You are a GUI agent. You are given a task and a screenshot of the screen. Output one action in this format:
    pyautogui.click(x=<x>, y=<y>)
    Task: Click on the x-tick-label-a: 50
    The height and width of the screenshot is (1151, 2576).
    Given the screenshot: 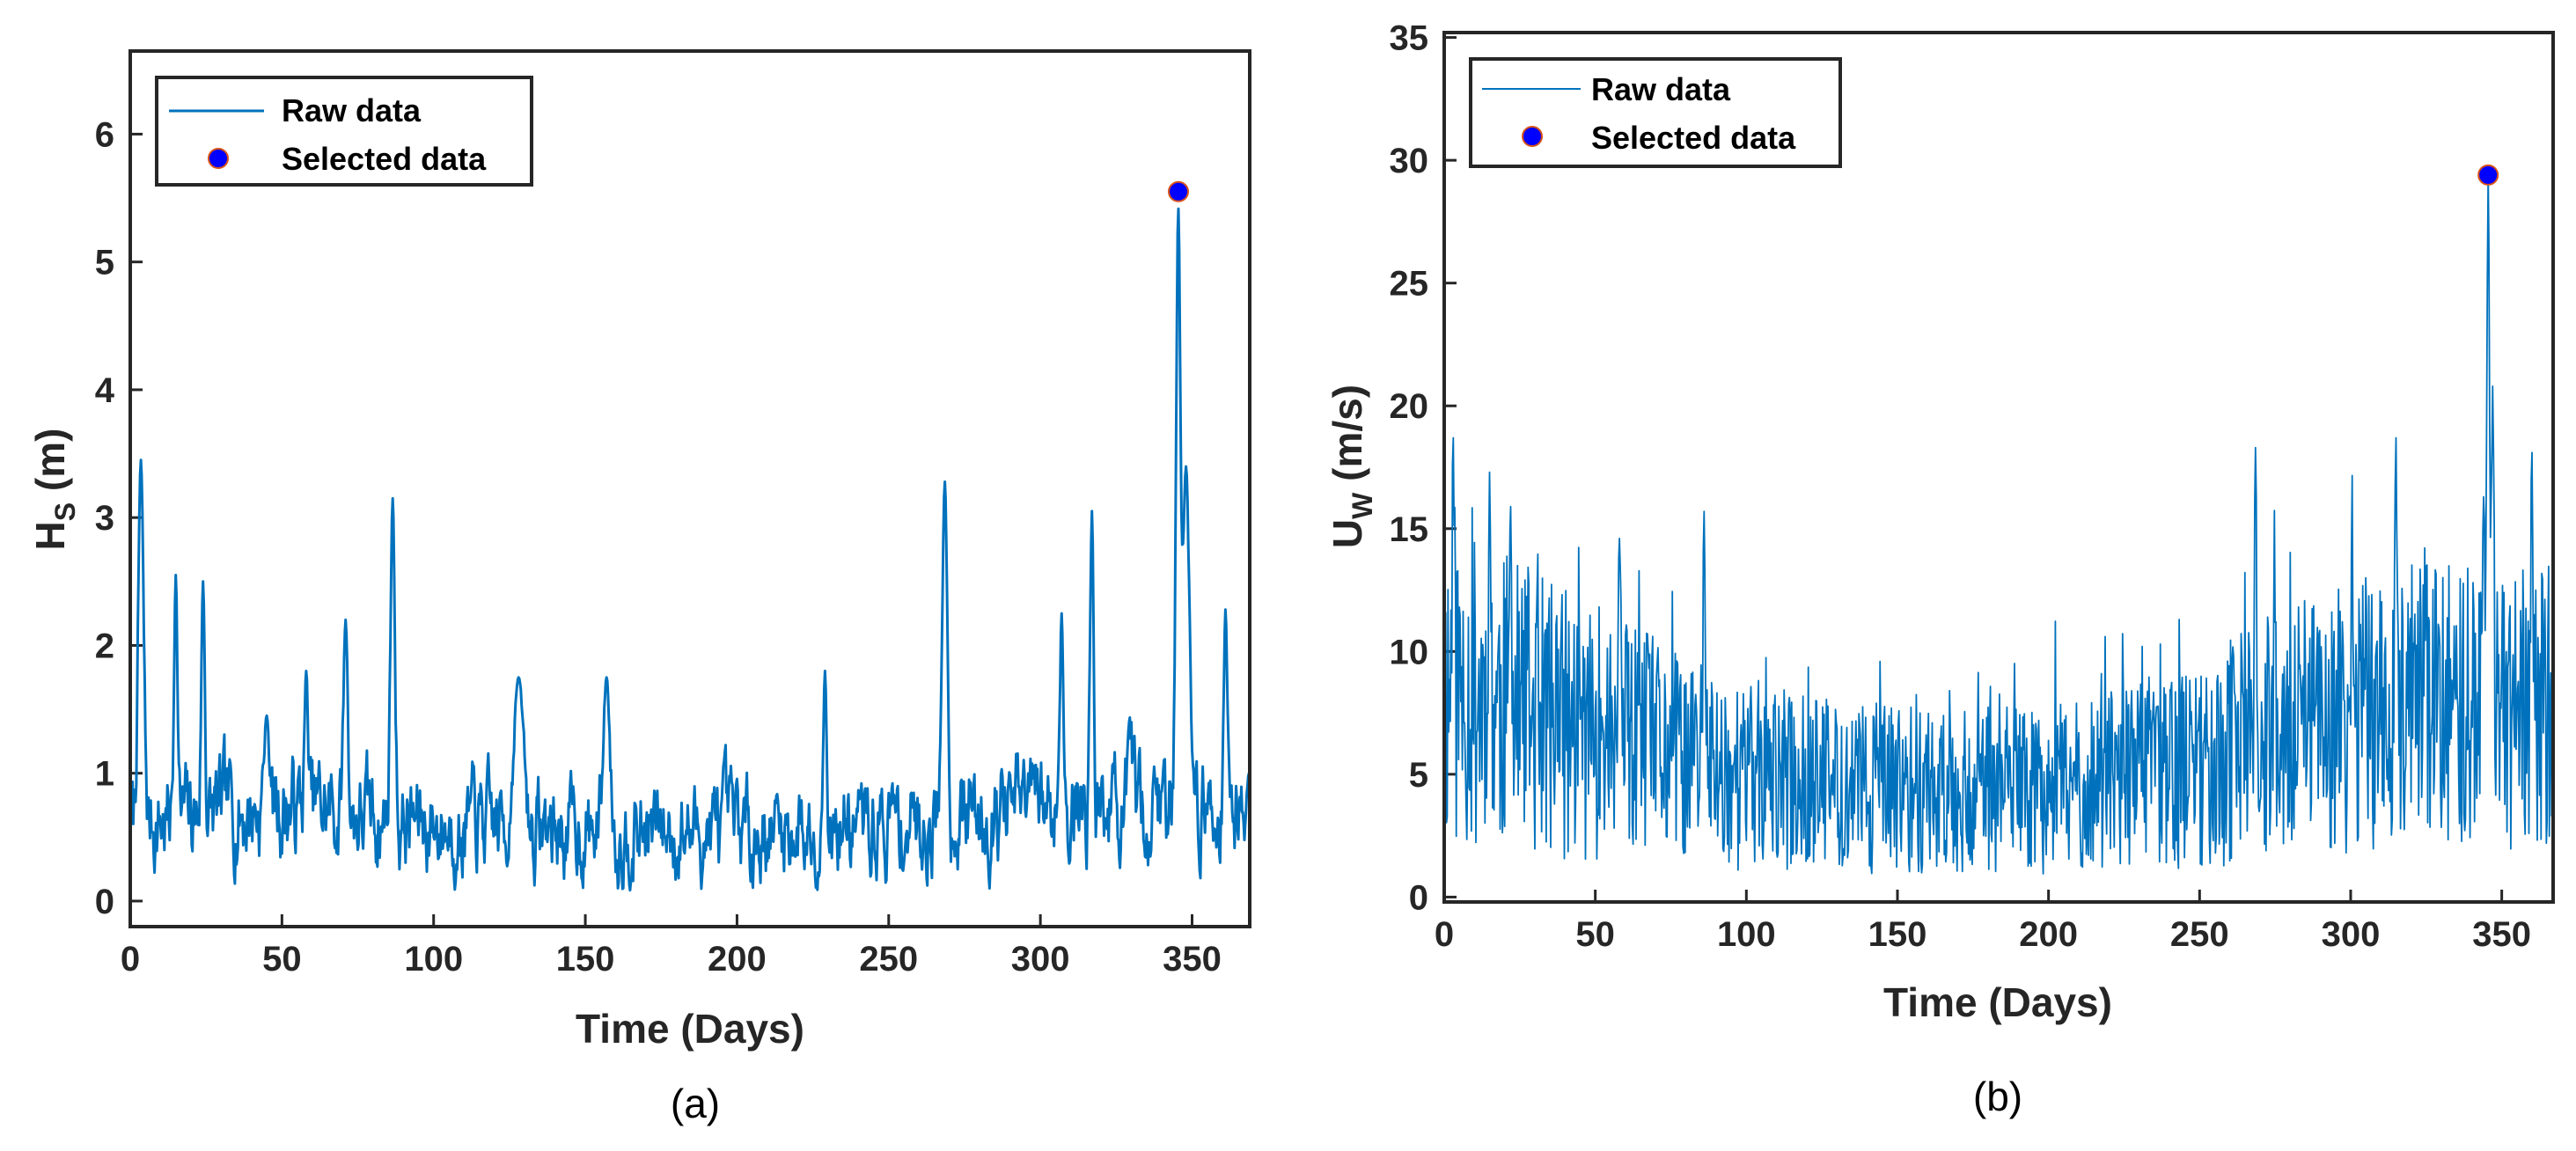 What is the action you would take?
    pyautogui.click(x=282, y=959)
    